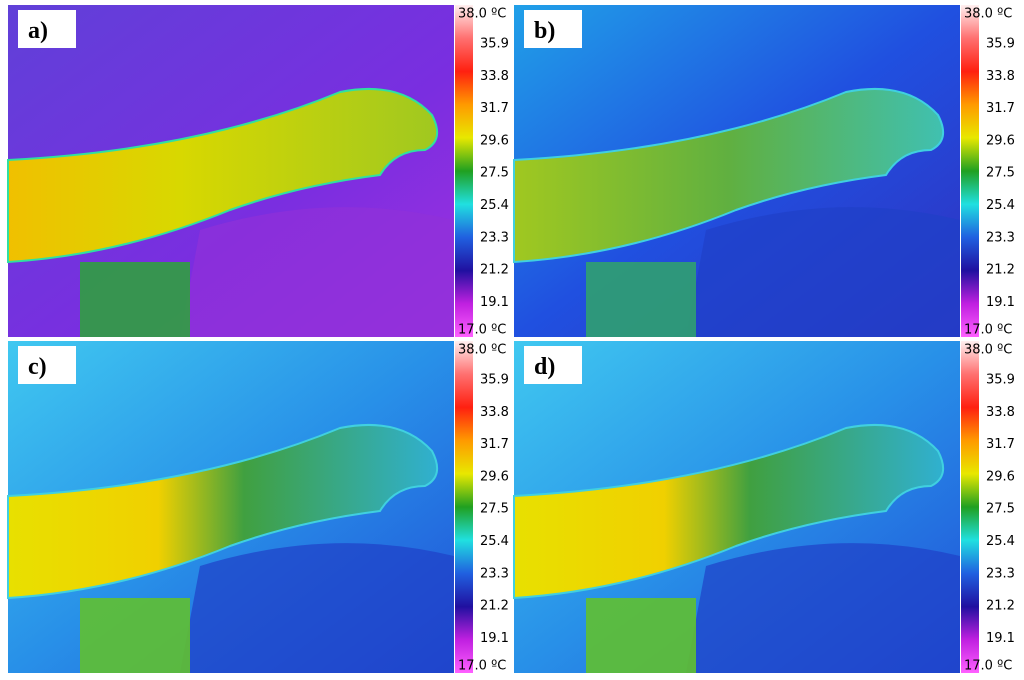 This screenshot has height=680, width=1024. Describe the element at coordinates (38, 31) in the screenshot. I see `panel-label: a)` at that location.